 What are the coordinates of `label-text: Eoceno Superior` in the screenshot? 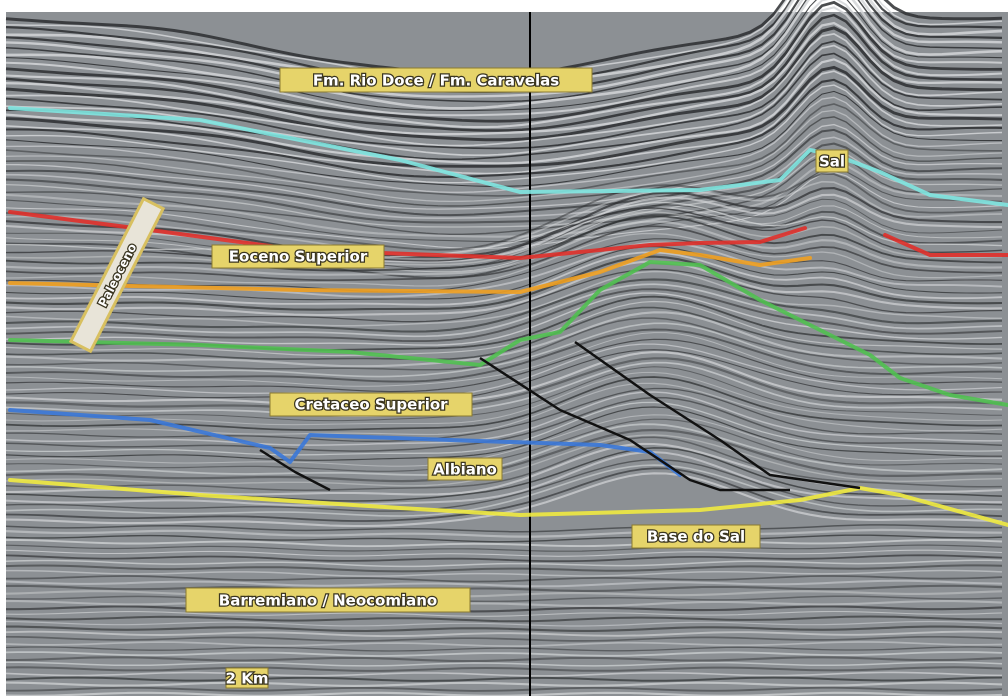 It's located at (298, 257).